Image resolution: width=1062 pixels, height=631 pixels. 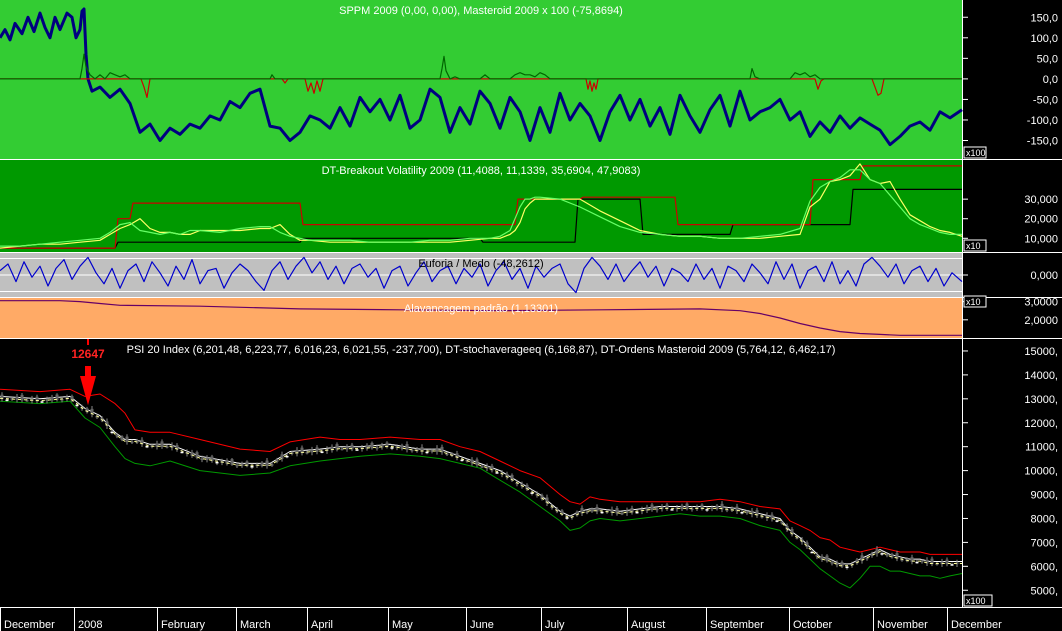 What do you see at coordinates (1044, 18) in the screenshot?
I see `y-tick-label: 150,0` at bounding box center [1044, 18].